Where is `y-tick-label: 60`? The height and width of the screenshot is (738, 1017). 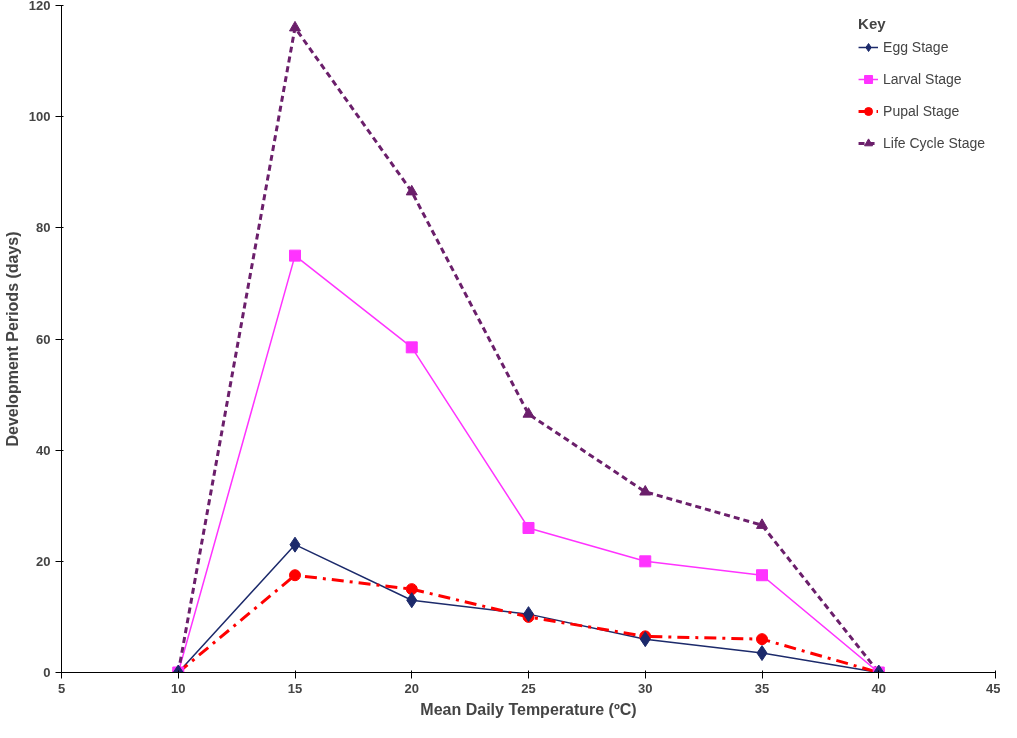 y-tick-label: 60 is located at coordinates (43, 339).